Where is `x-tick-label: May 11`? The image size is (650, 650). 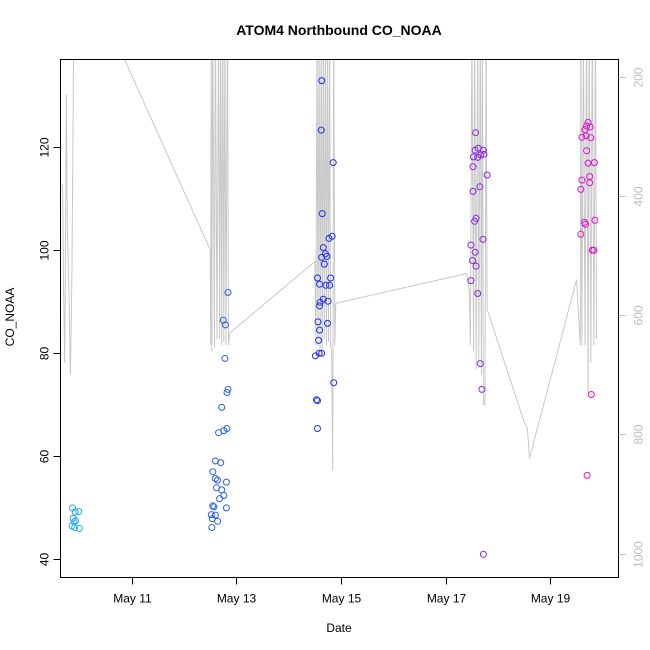 x-tick-label: May 11 is located at coordinates (132, 599).